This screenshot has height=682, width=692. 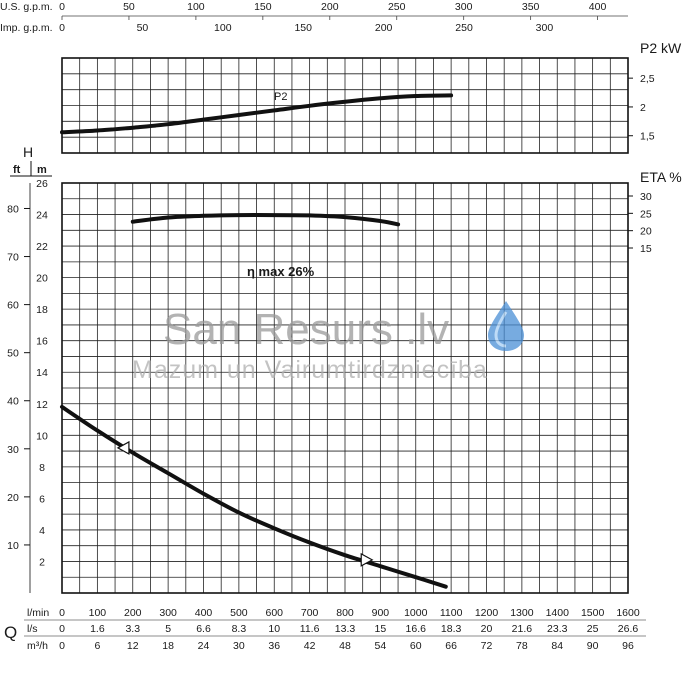 I want to click on imp-gpm-tick-label: 300, so click(x=545, y=28).